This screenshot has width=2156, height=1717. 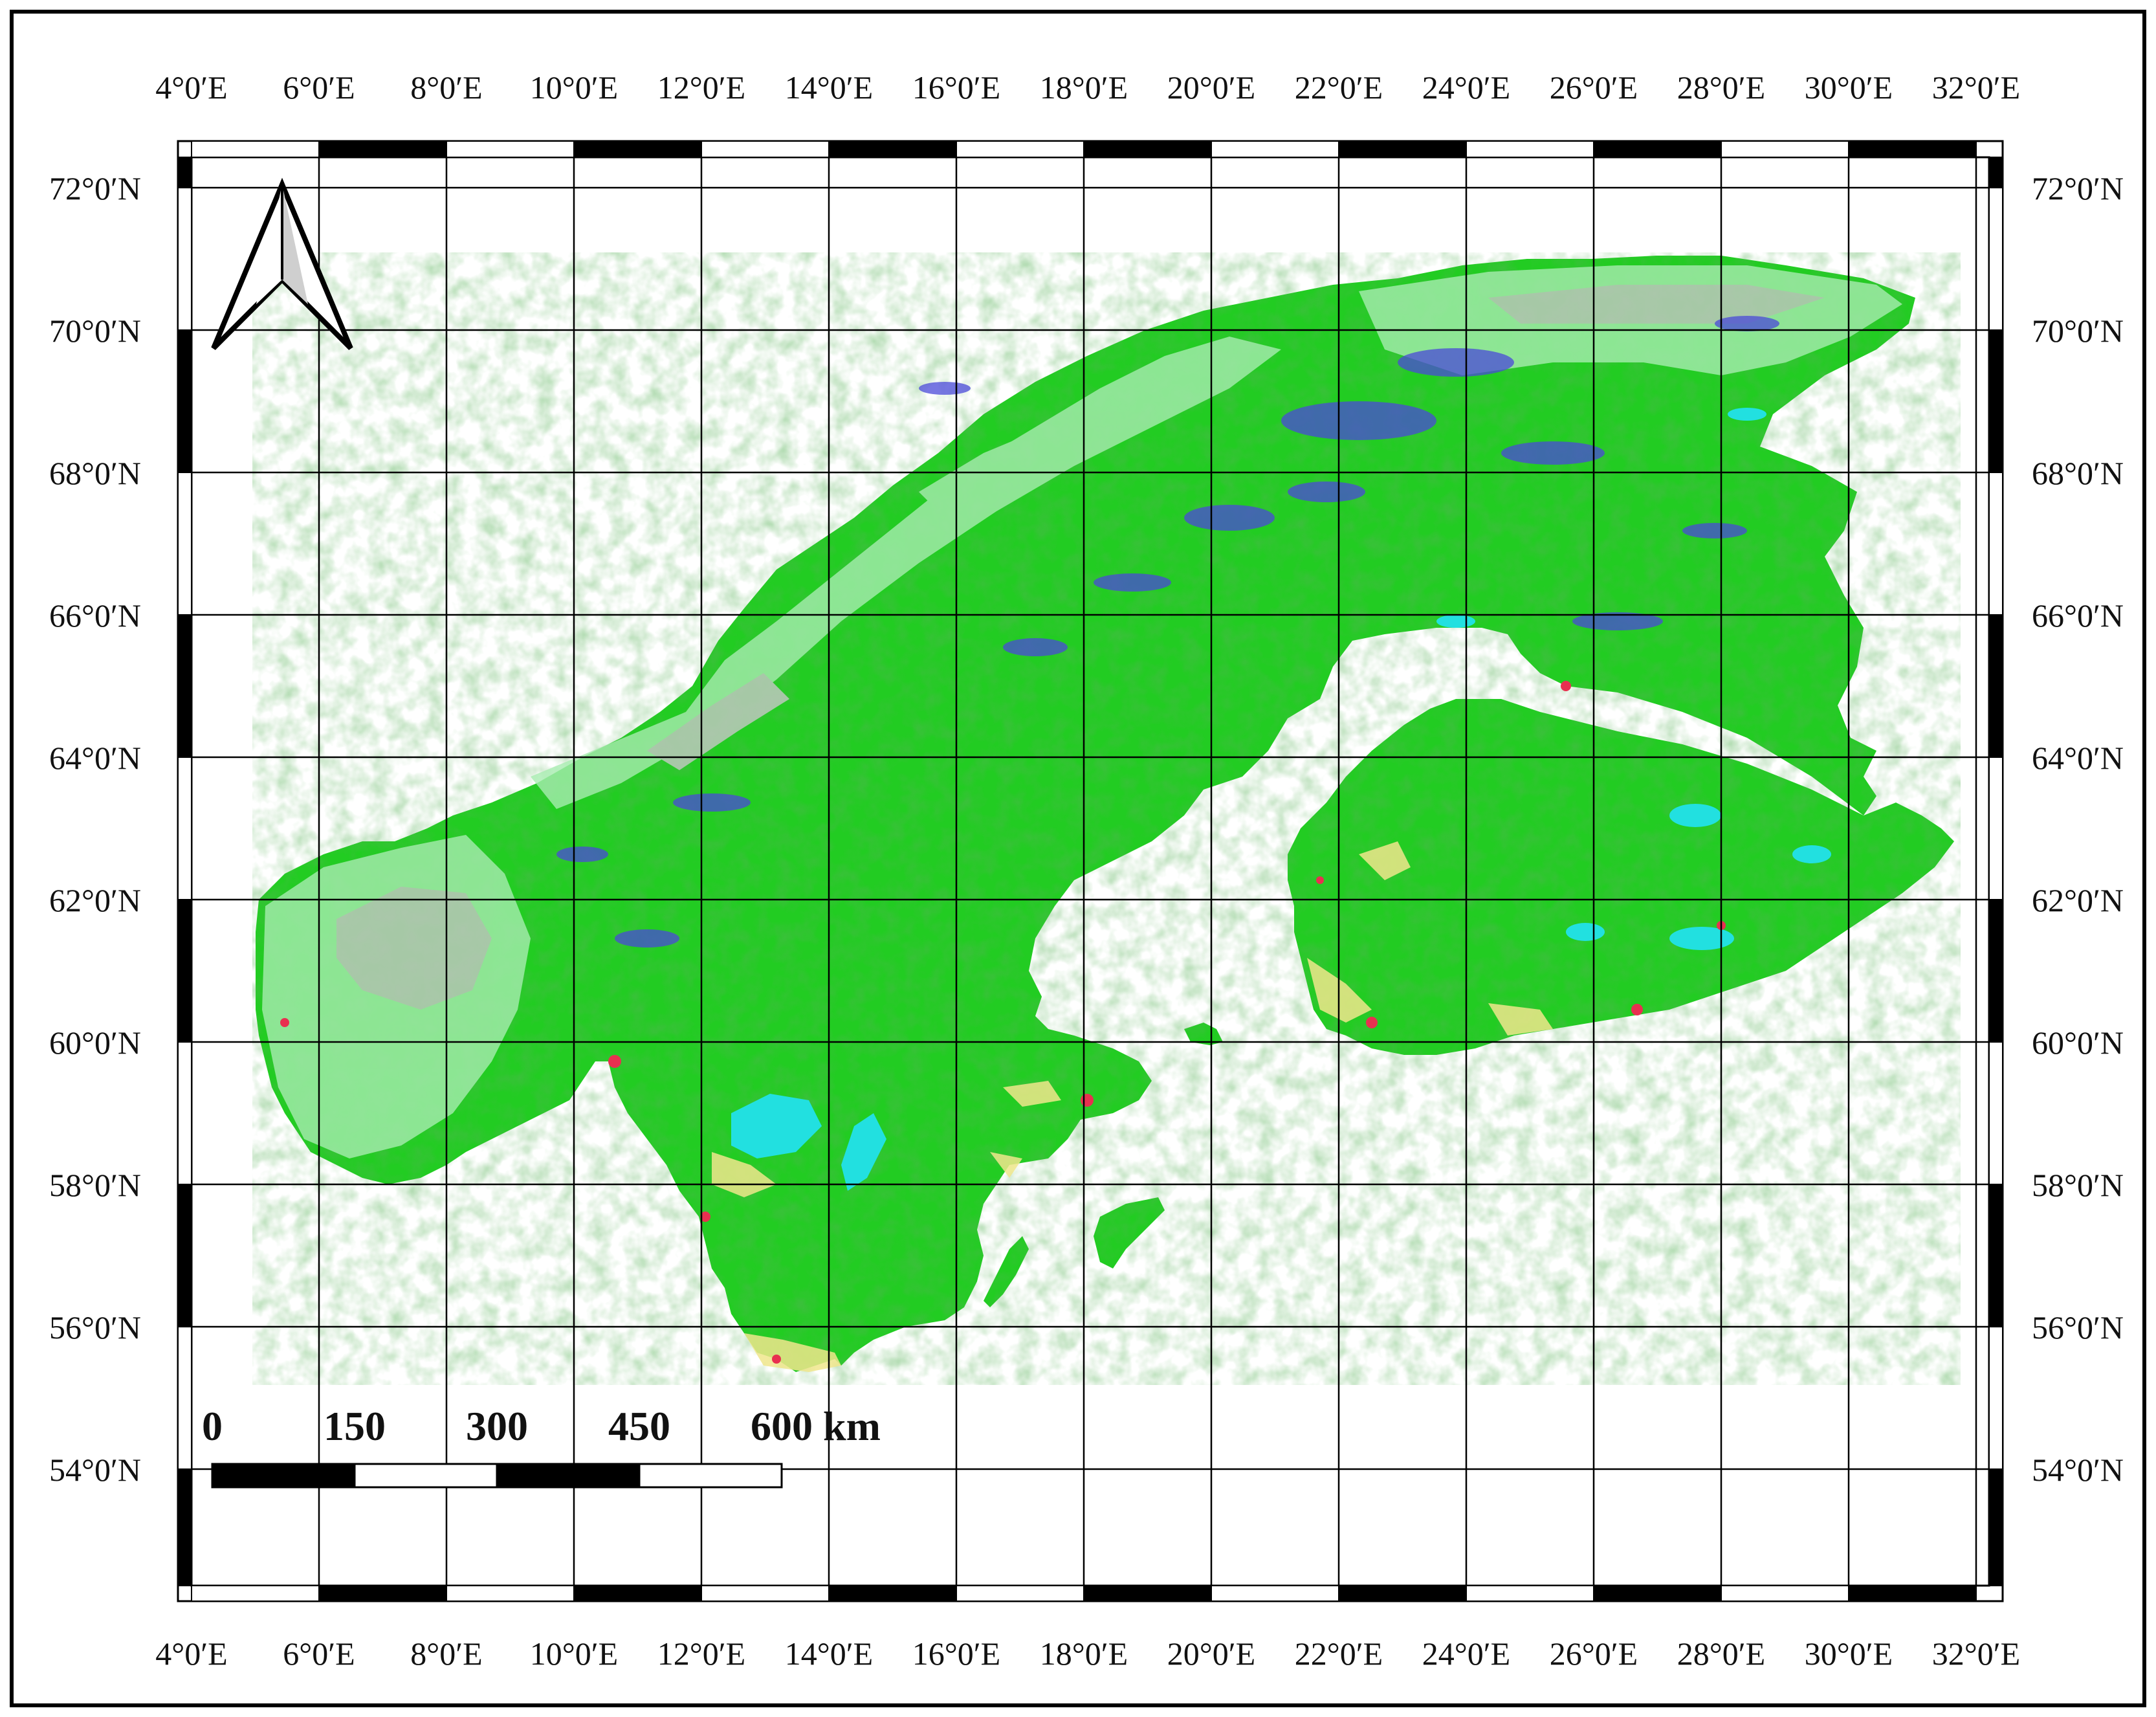 I want to click on scale-label: 600 km, so click(x=816, y=1426).